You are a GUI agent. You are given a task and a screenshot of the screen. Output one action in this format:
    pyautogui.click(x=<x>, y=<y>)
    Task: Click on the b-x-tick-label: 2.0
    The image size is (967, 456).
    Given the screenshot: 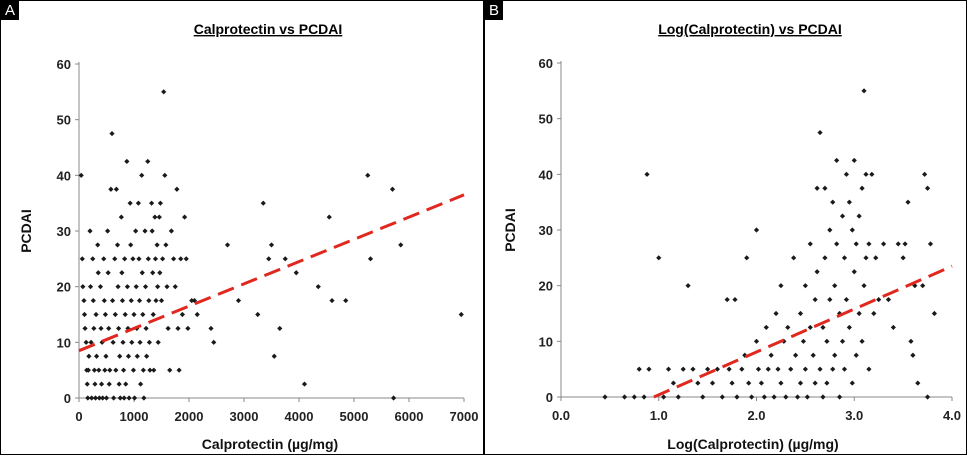 What is the action you would take?
    pyautogui.click(x=756, y=415)
    